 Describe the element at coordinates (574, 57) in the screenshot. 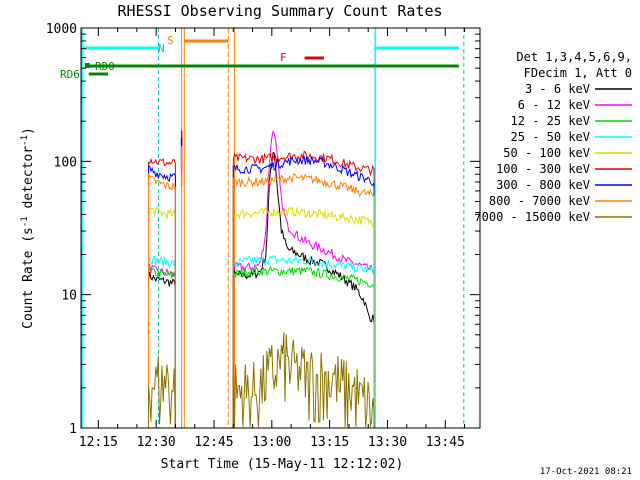

I see `legend-header-detectors: Det 1,3,4,5,6,9,` at that location.